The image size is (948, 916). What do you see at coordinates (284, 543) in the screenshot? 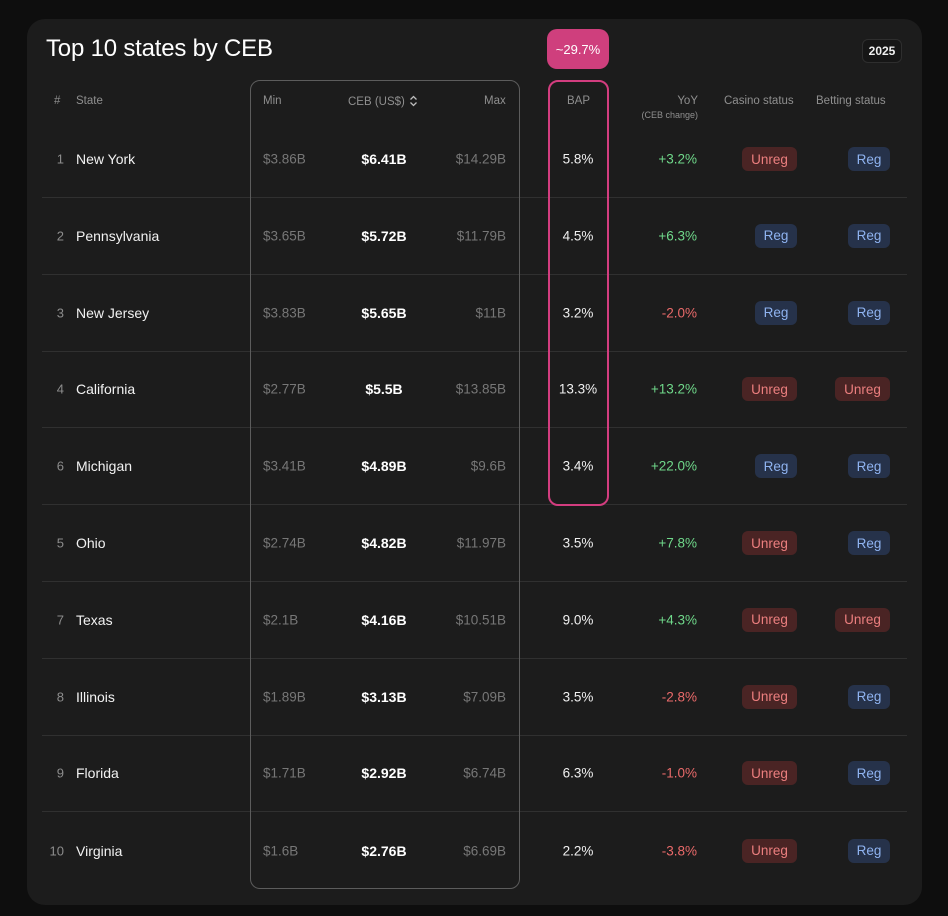
I see `min-value: $2.74B` at bounding box center [284, 543].